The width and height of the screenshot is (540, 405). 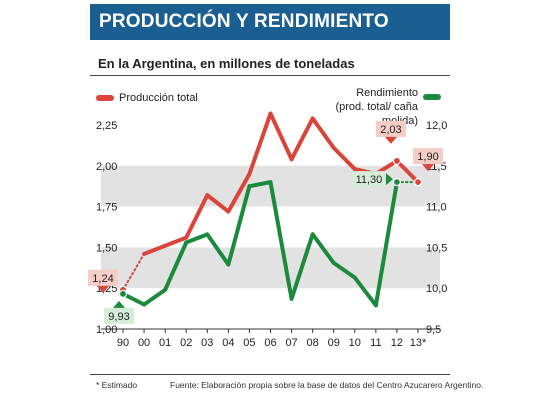 What do you see at coordinates (432, 97) in the screenshot?
I see `yield-legend-swatch` at bounding box center [432, 97].